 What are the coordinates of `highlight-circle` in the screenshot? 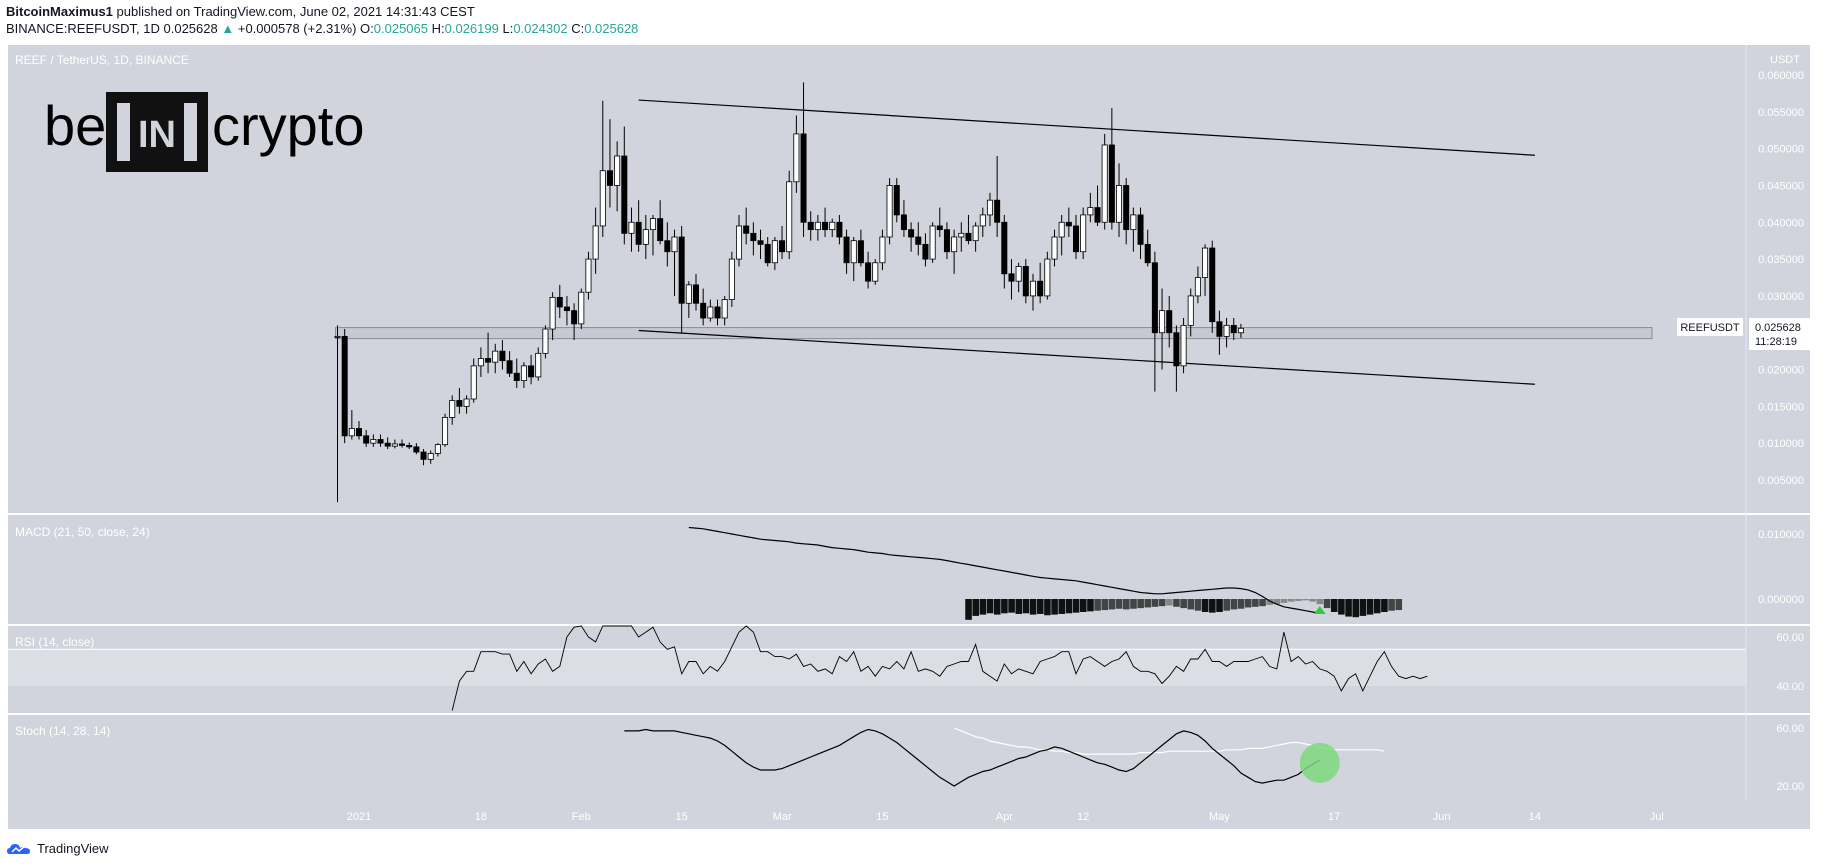 It's located at (1319, 762).